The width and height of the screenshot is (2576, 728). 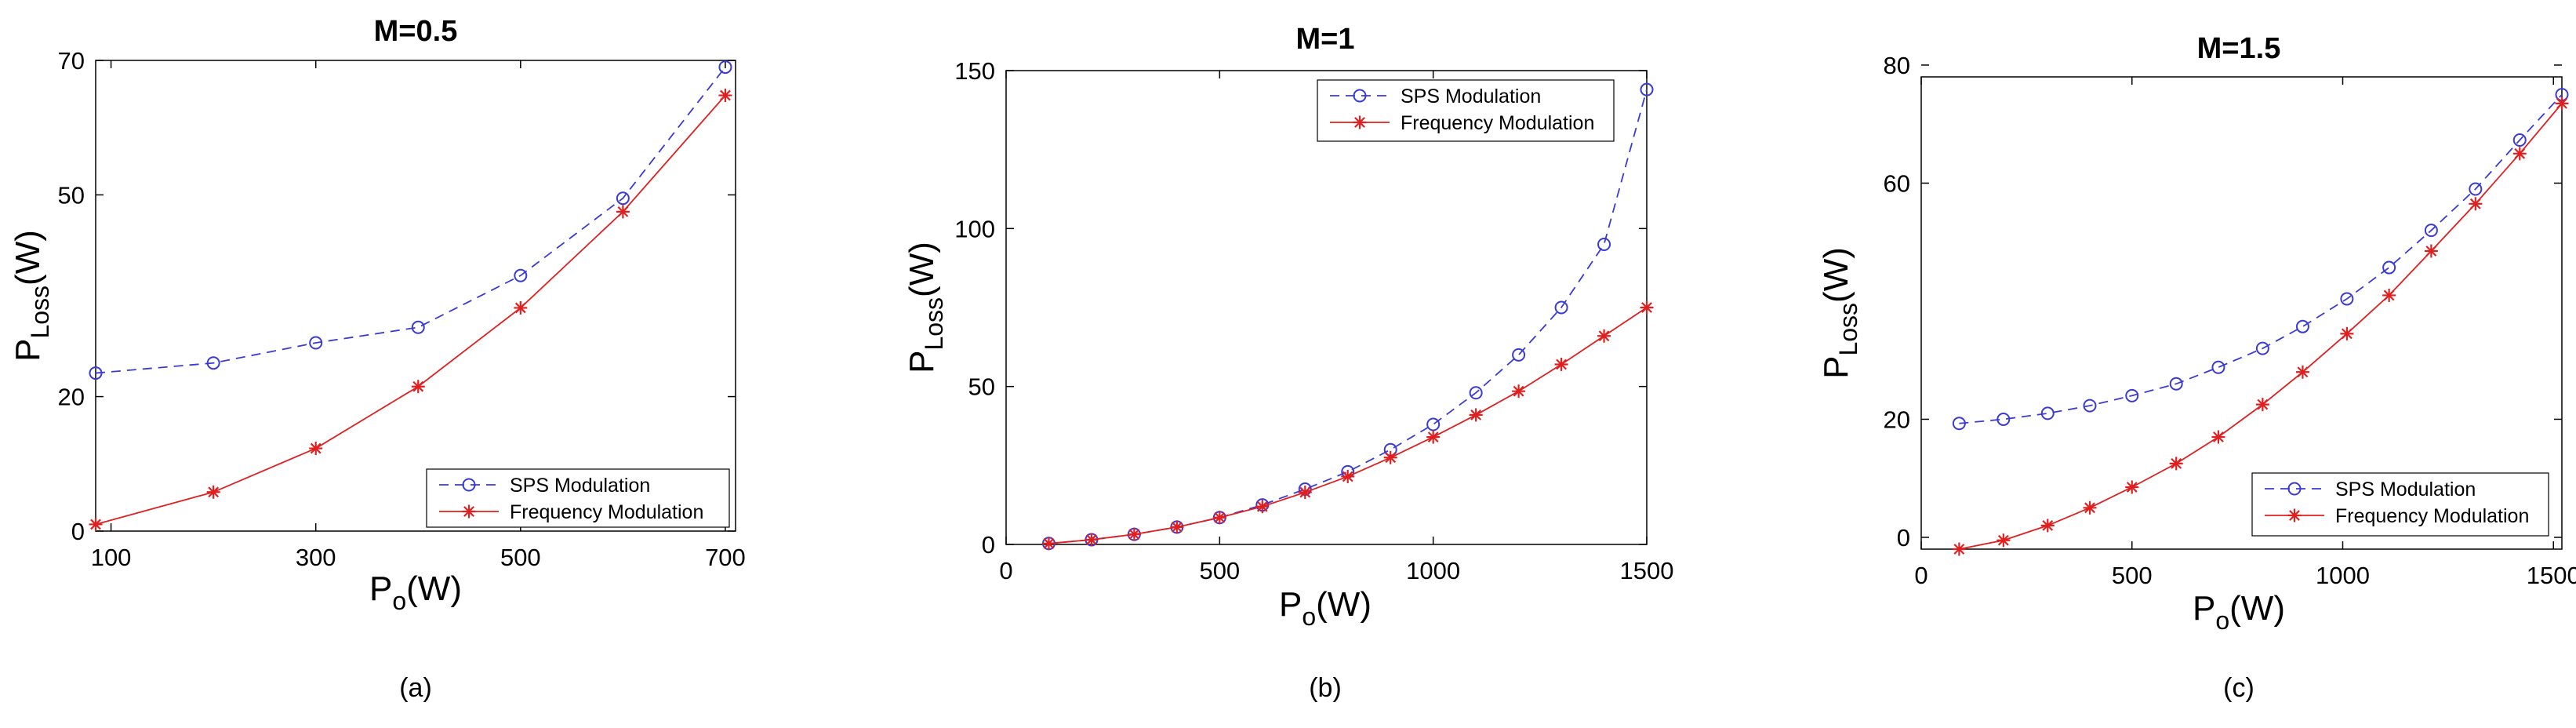 I want to click on x-tick-label: 300, so click(x=316, y=557).